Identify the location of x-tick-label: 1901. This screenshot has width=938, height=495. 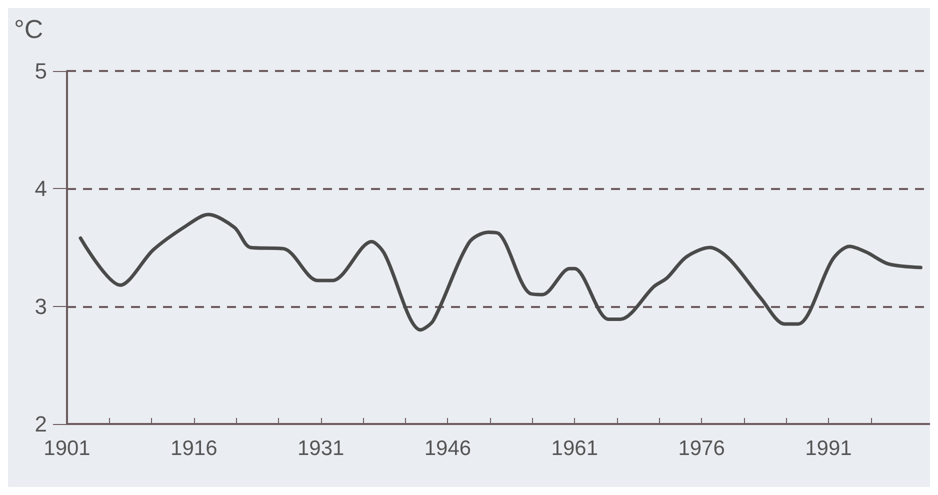
(67, 448).